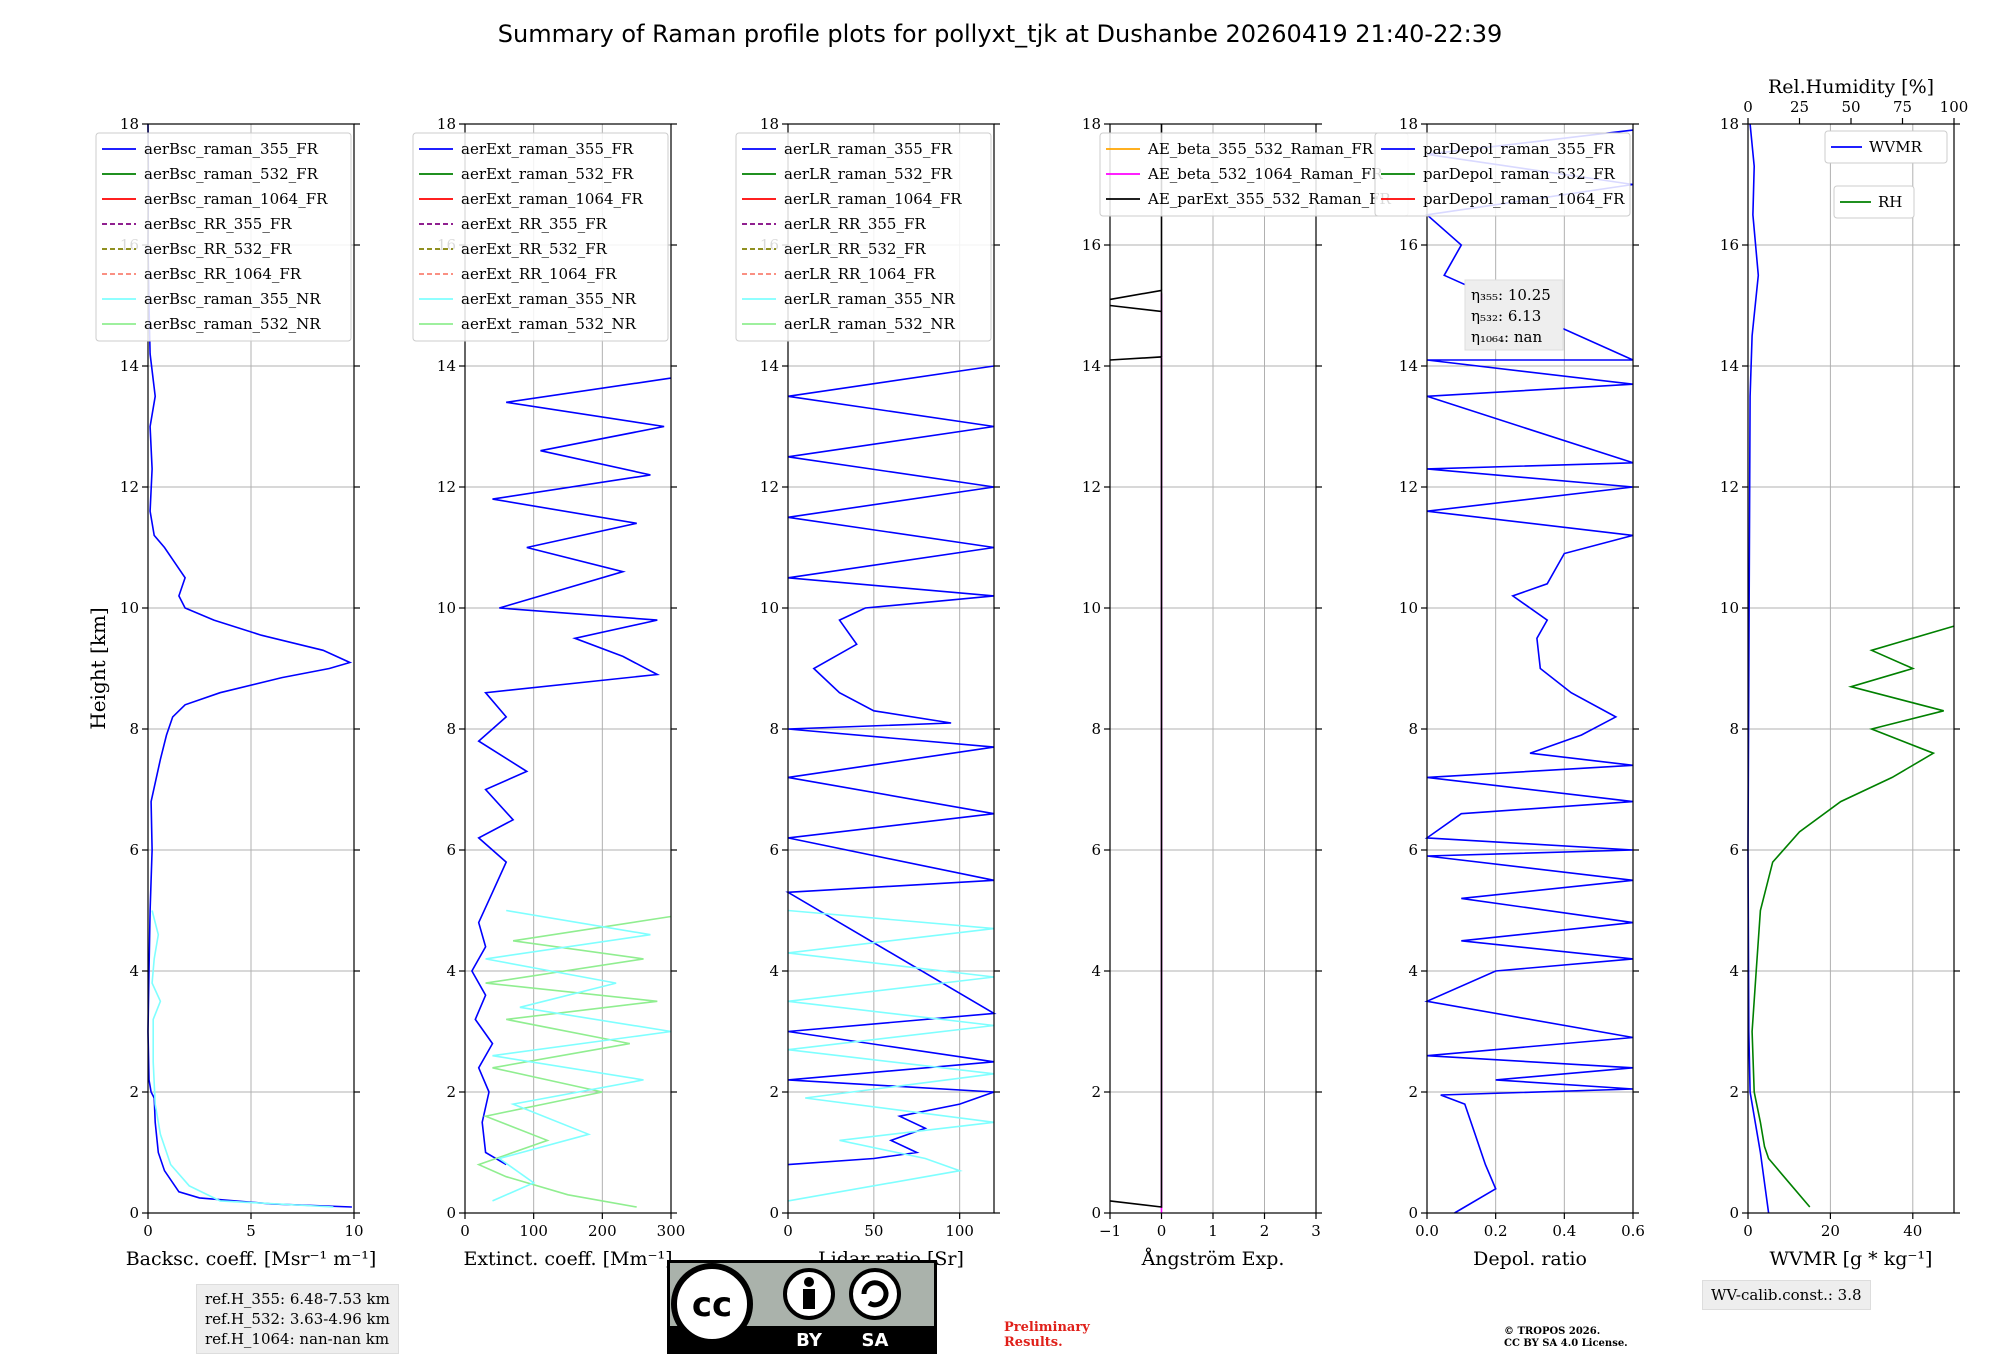 Image resolution: width=2000 pixels, height=1360 pixels. I want to click on x-tick-label: 50, so click(873, 1231).